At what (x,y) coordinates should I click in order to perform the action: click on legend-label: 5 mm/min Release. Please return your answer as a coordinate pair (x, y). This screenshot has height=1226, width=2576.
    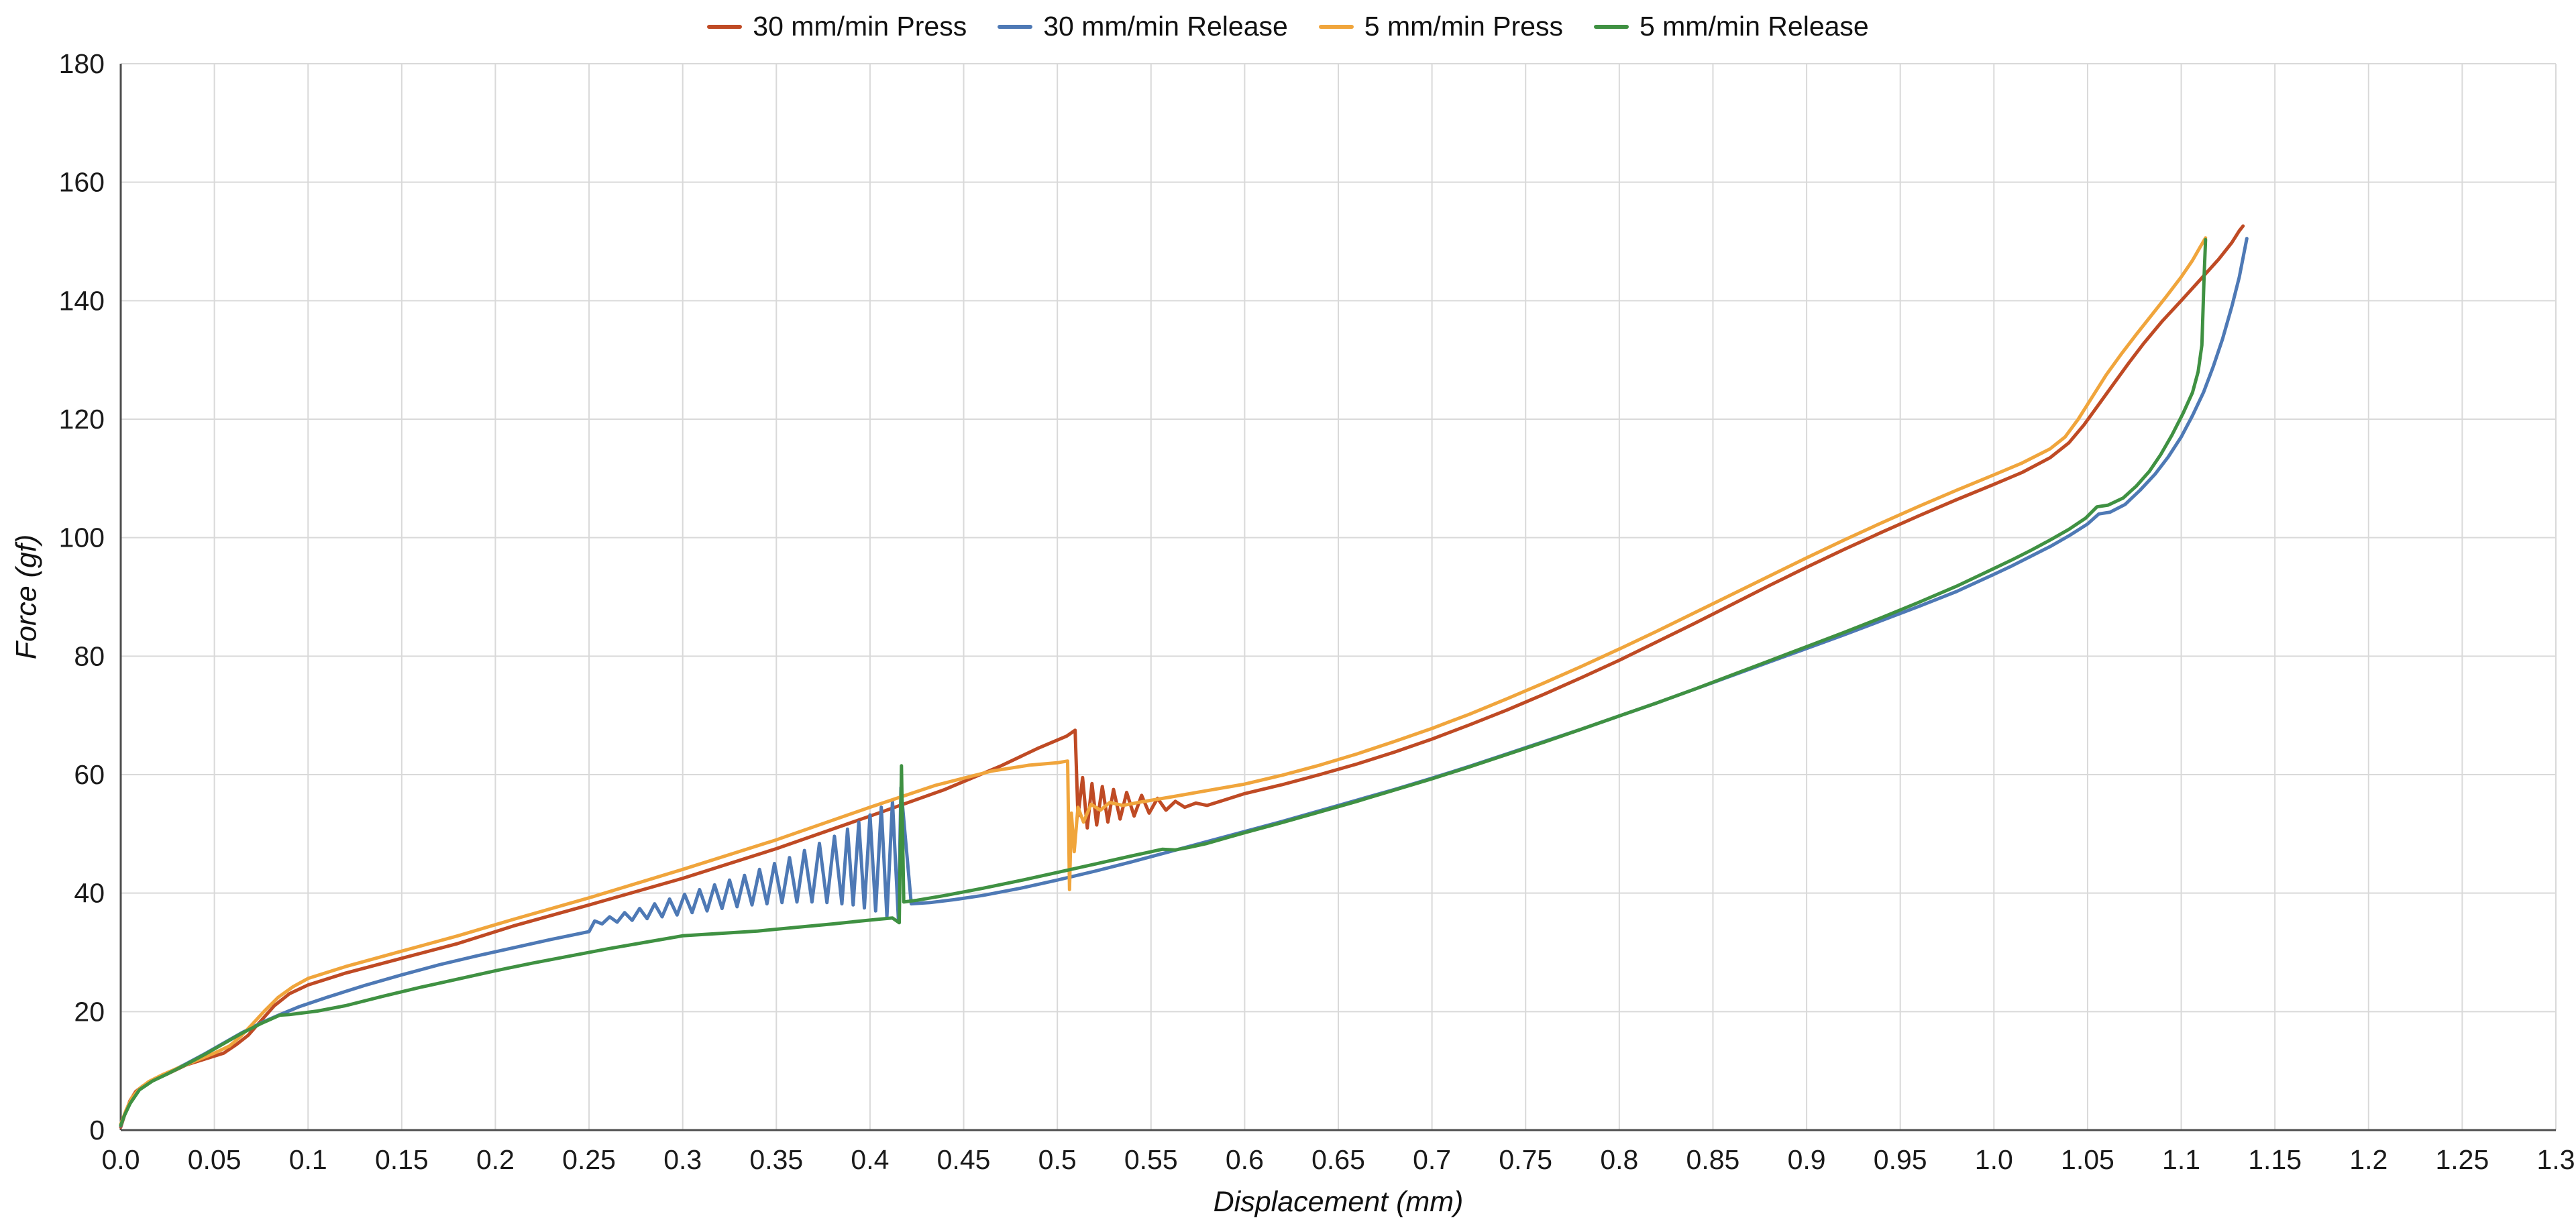
    Looking at the image, I should click on (1754, 26).